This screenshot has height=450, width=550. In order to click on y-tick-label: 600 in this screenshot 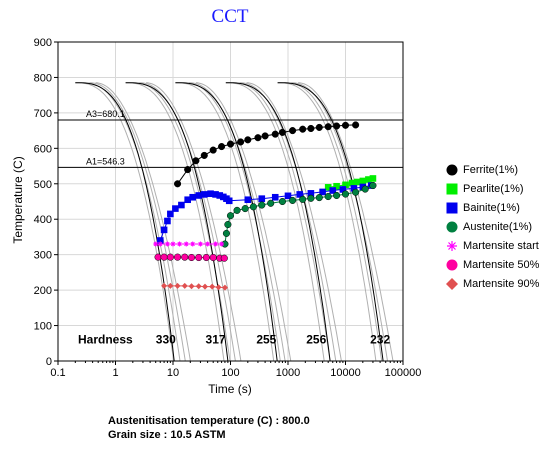, I will do `click(43, 149)`.